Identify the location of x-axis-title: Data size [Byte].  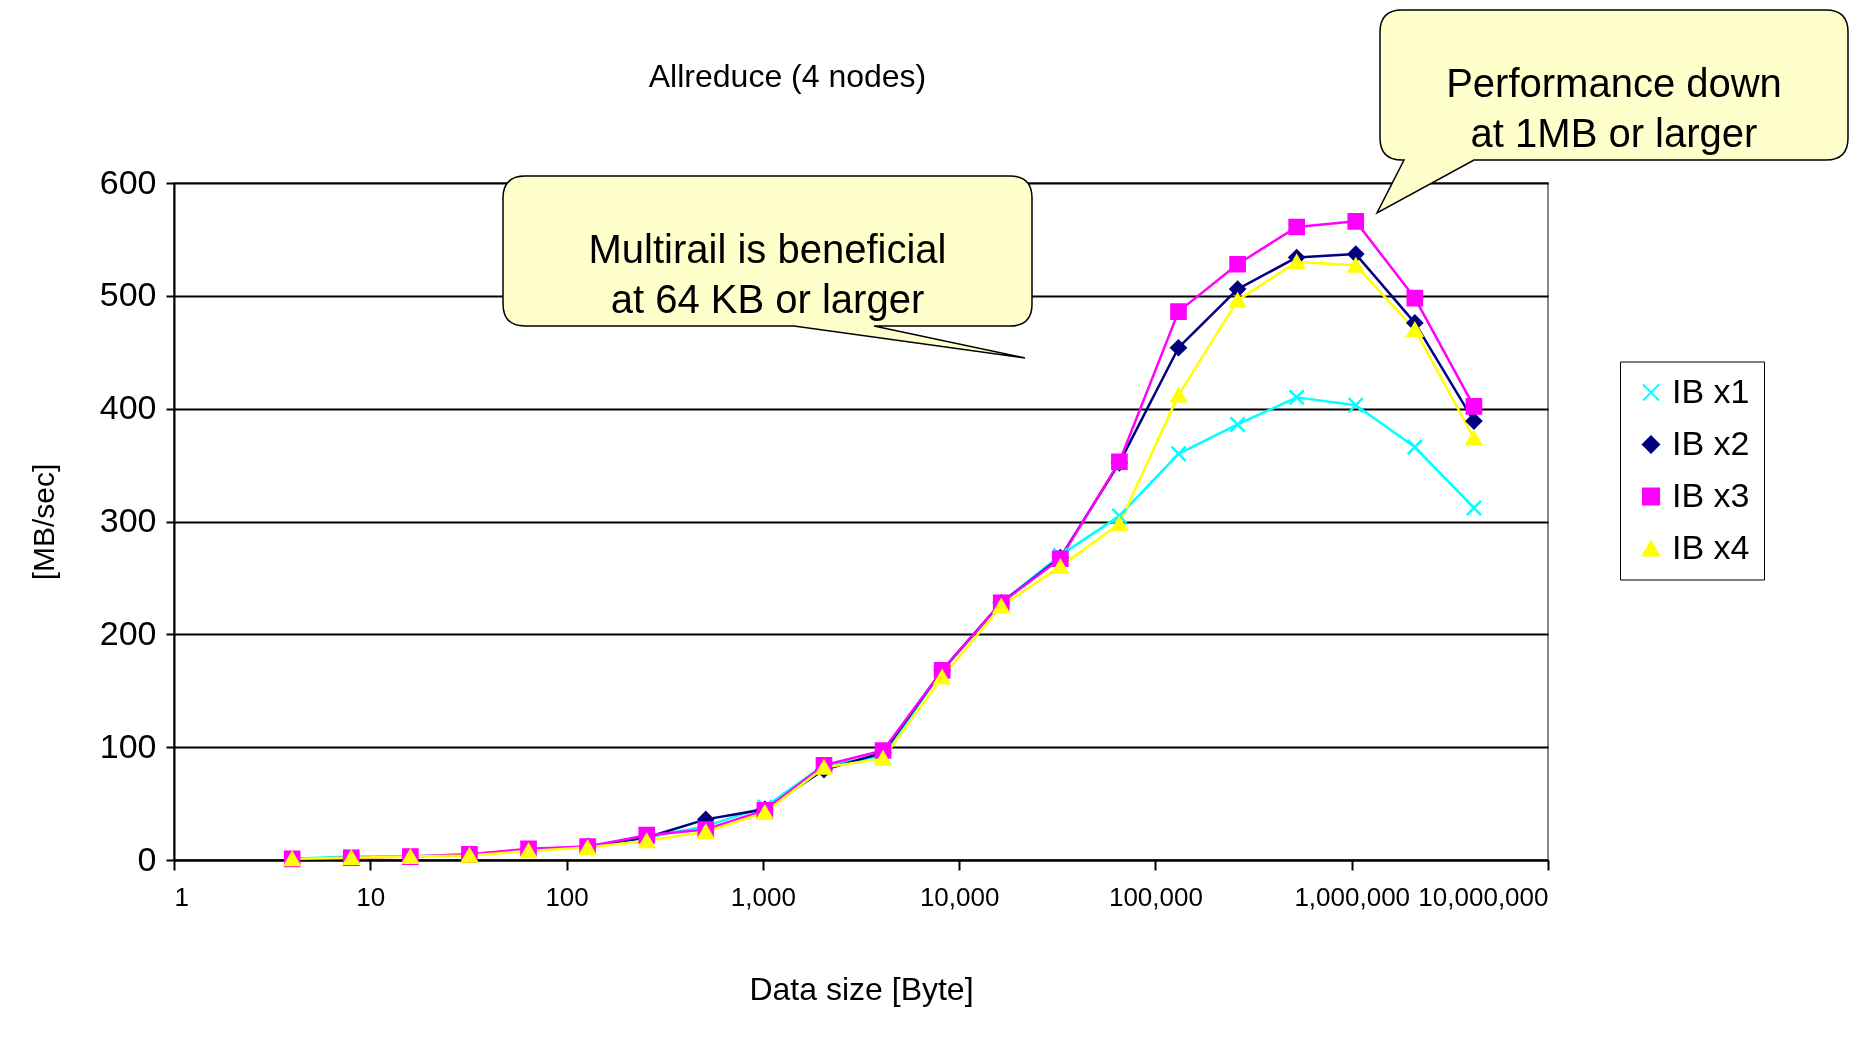
(861, 988).